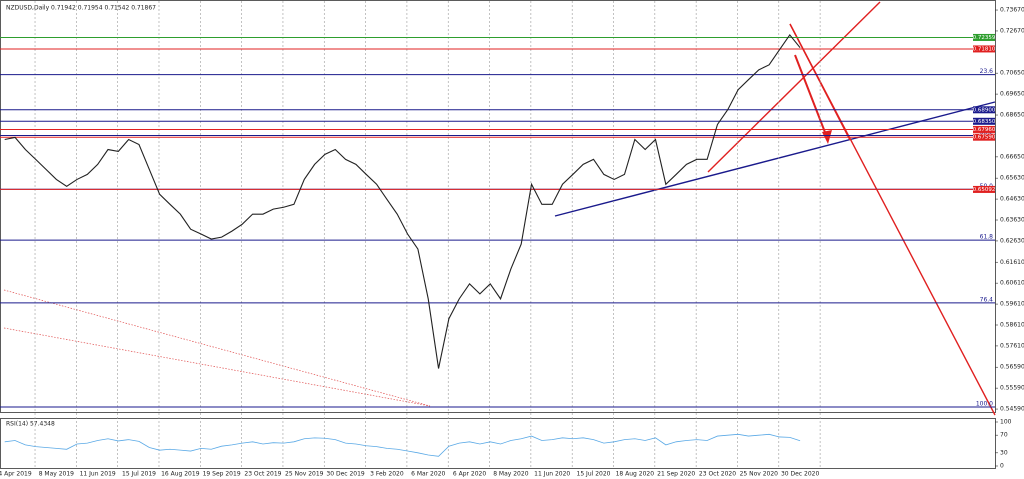 The width and height of the screenshot is (1024, 479). Describe the element at coordinates (1012, 304) in the screenshot. I see `y-tick-label: 0.59610` at that location.